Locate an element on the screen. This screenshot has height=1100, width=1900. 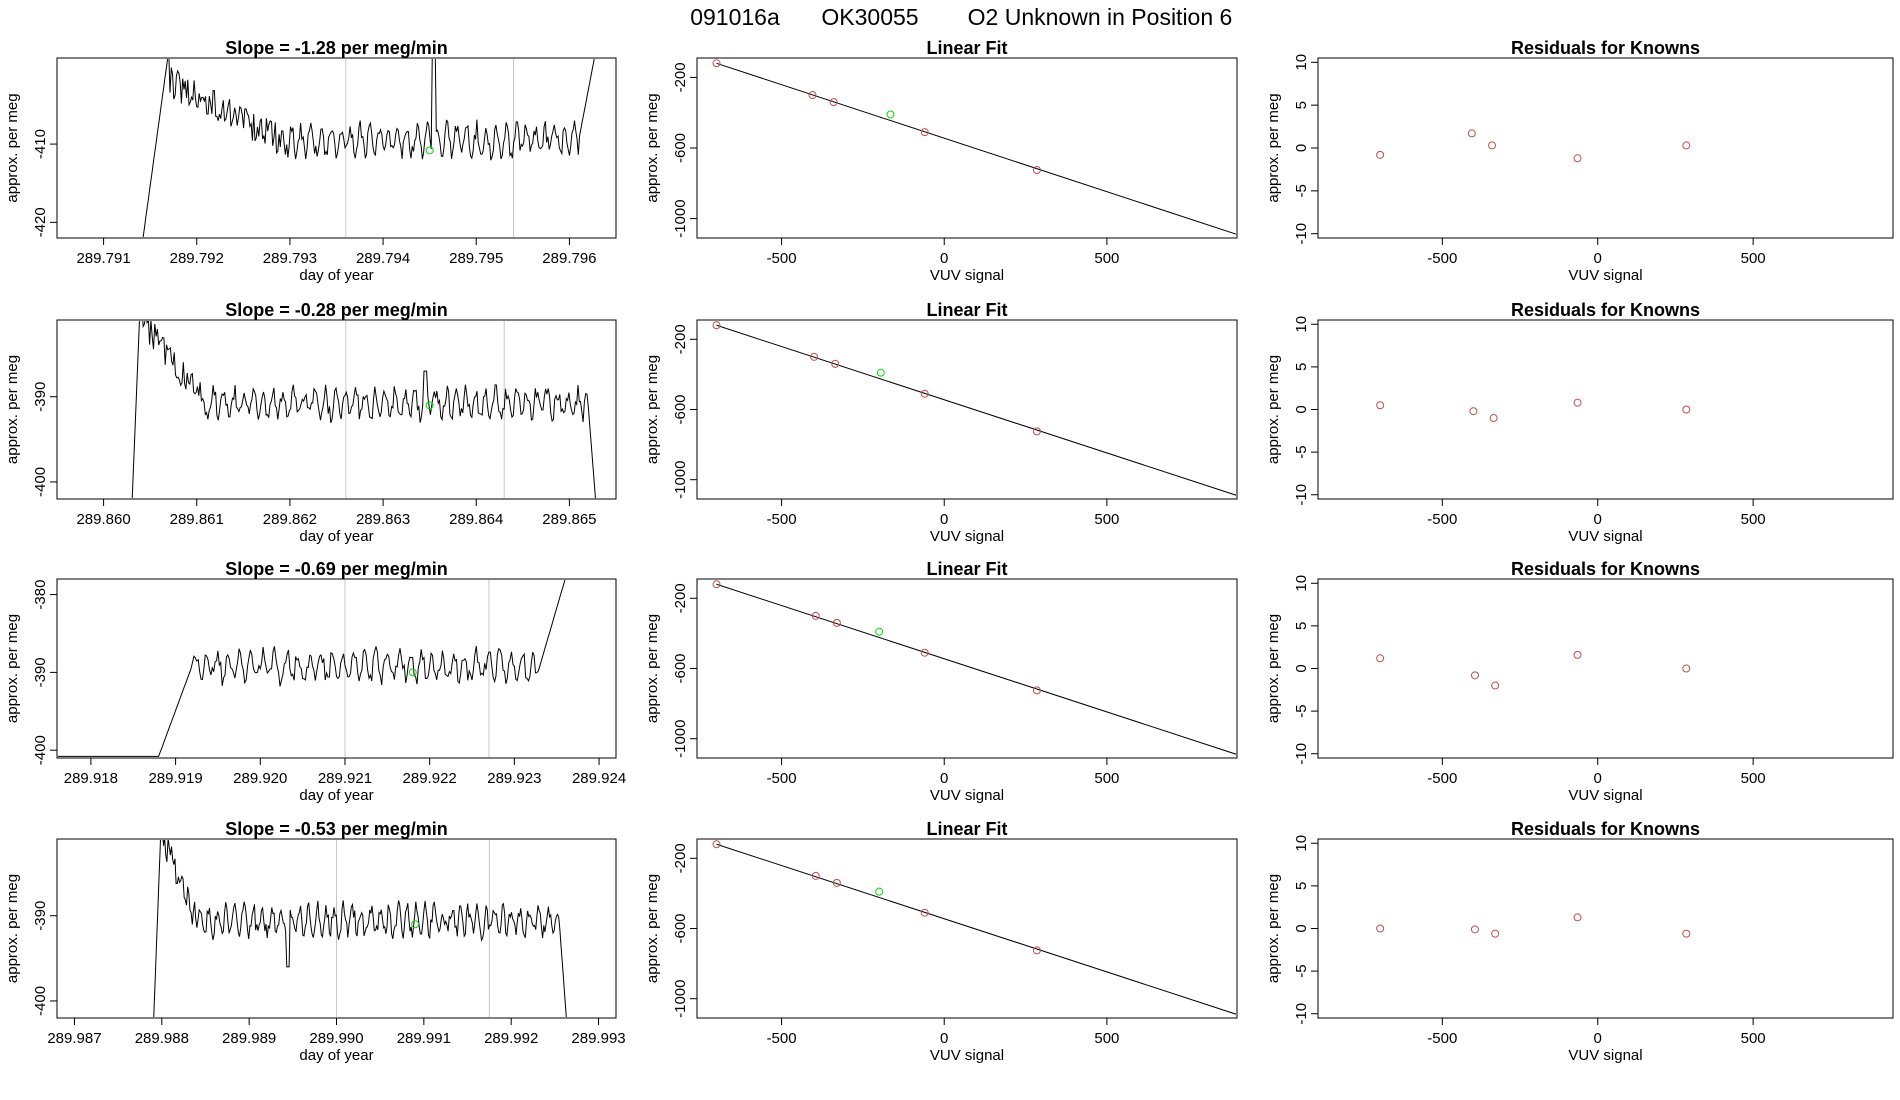
x-tick-label: 289.922 is located at coordinates (430, 778).